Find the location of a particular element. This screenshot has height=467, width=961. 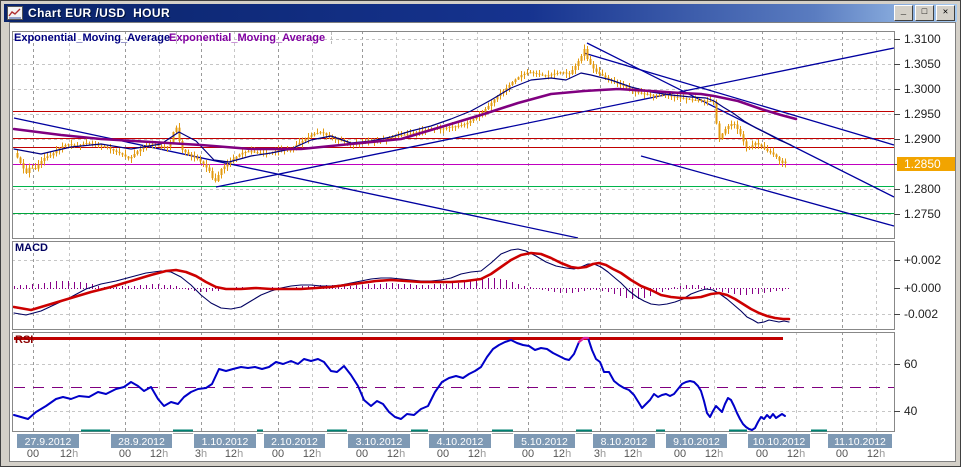

date-badge-label: 9.10.2012 is located at coordinates (696, 442).